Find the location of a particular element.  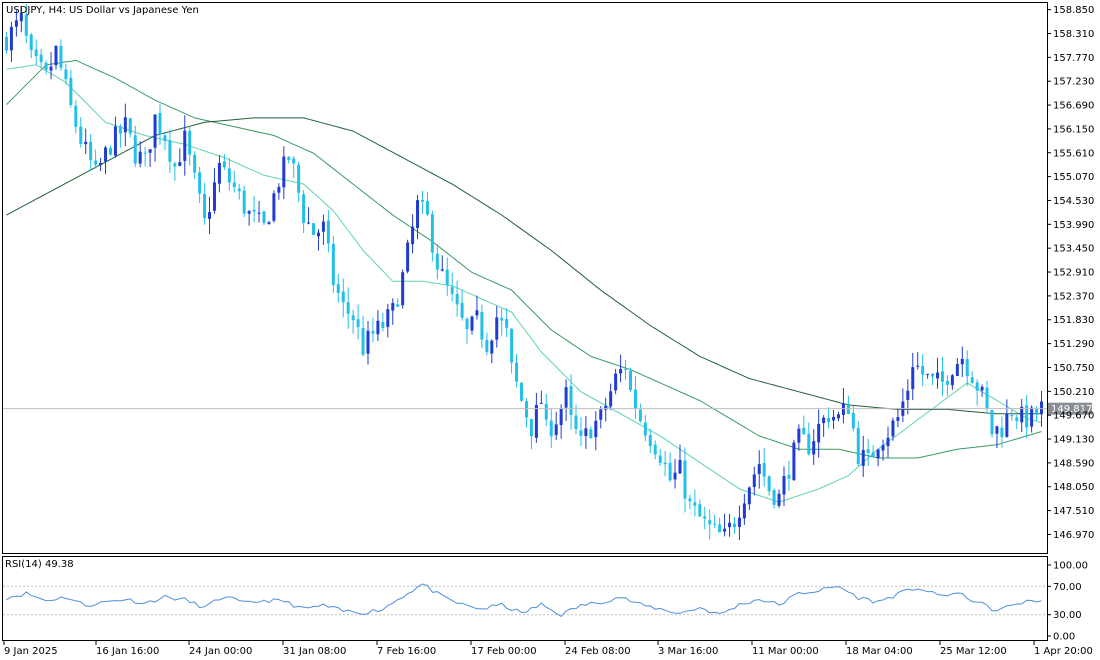

current-price-label: 149.817 is located at coordinates (1071, 409).